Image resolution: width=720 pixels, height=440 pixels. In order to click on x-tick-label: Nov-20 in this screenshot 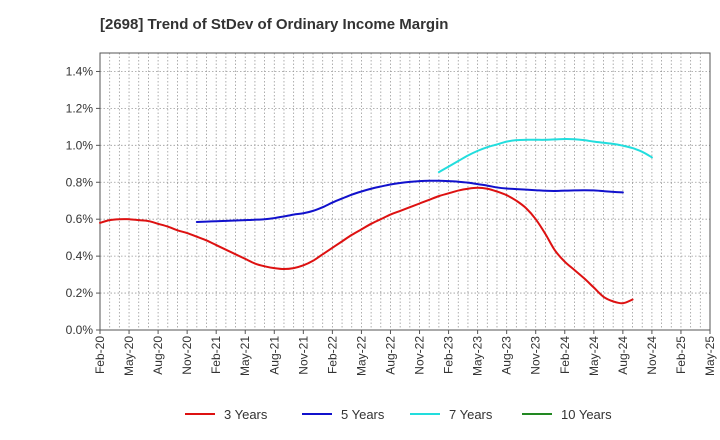, I will do `click(187, 355)`.